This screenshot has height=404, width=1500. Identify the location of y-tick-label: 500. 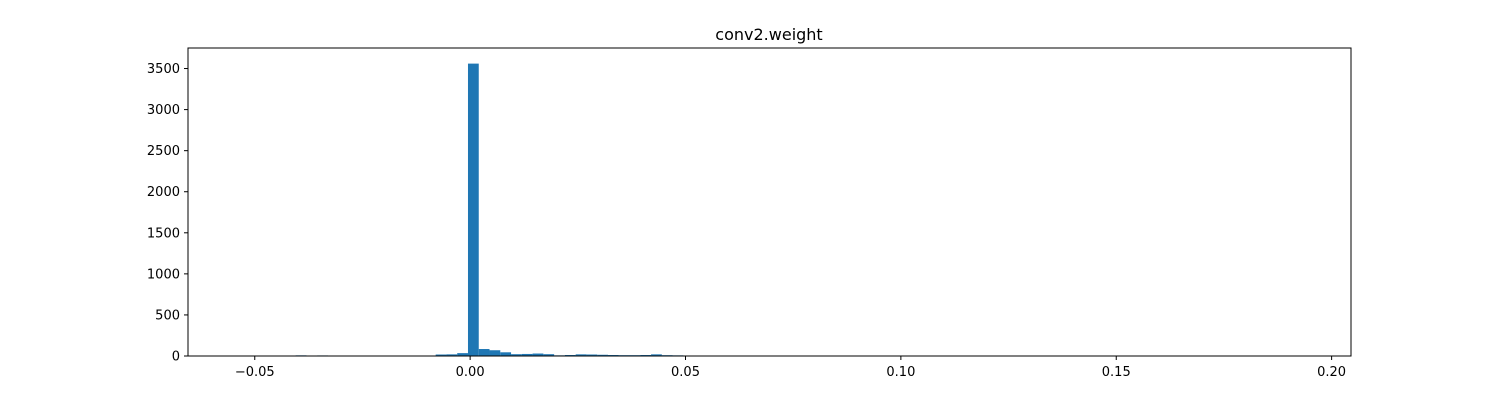
(167, 315).